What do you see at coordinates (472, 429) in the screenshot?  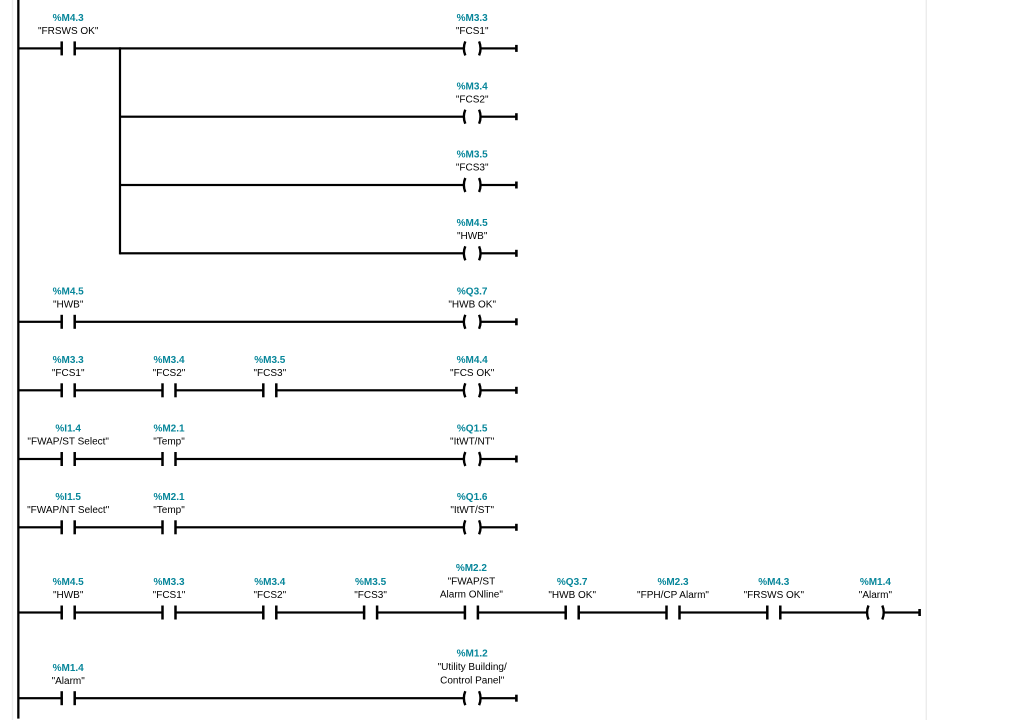 I see `svg-text: %Q1.5` at bounding box center [472, 429].